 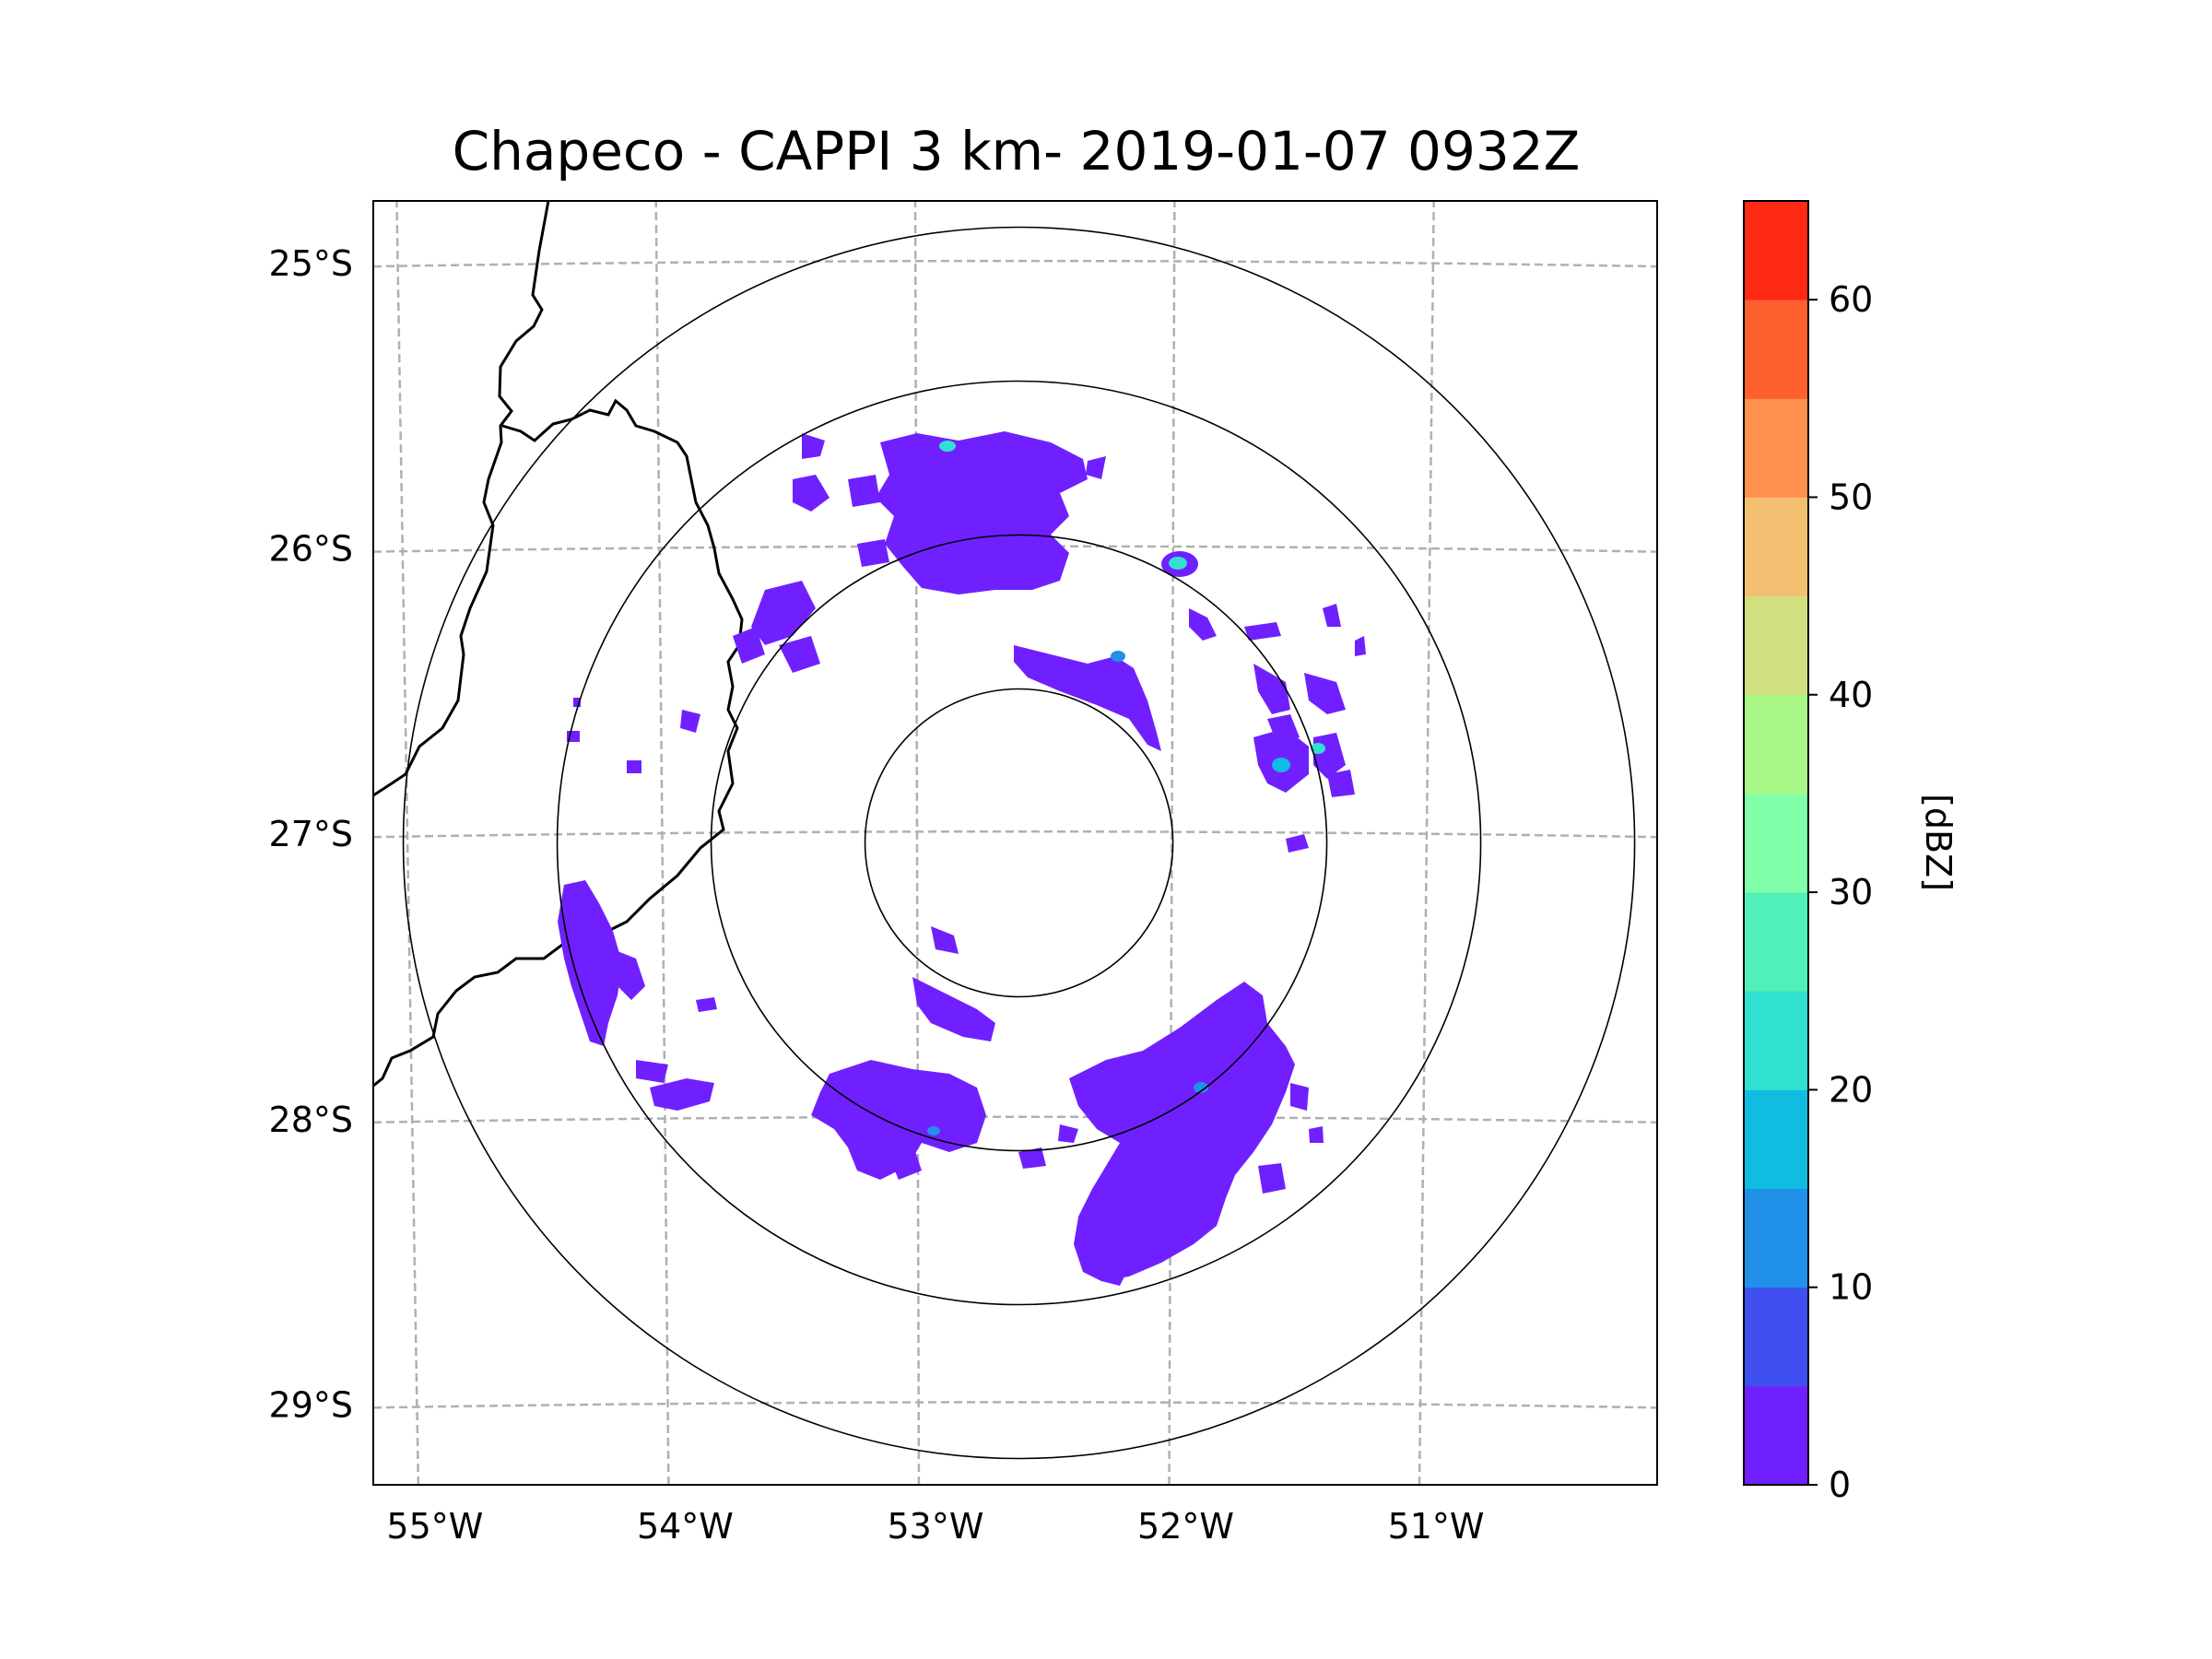 What do you see at coordinates (1851, 892) in the screenshot?
I see `colorbar-tick-label: 30` at bounding box center [1851, 892].